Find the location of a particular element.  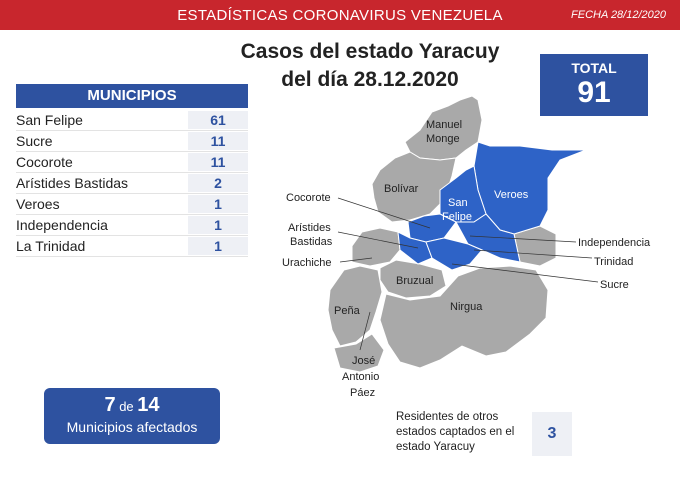

municipio-name: Cocorote is located at coordinates (44, 162).